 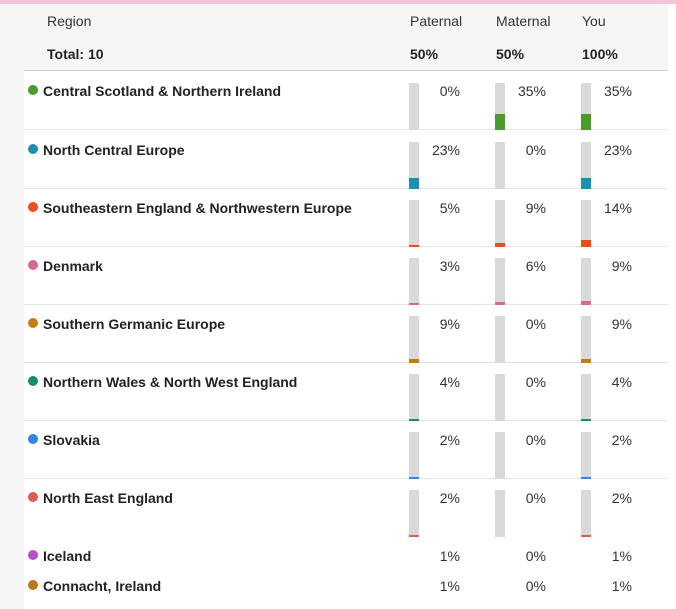 What do you see at coordinates (600, 54) in the screenshot?
I see `you-total: 100%` at bounding box center [600, 54].